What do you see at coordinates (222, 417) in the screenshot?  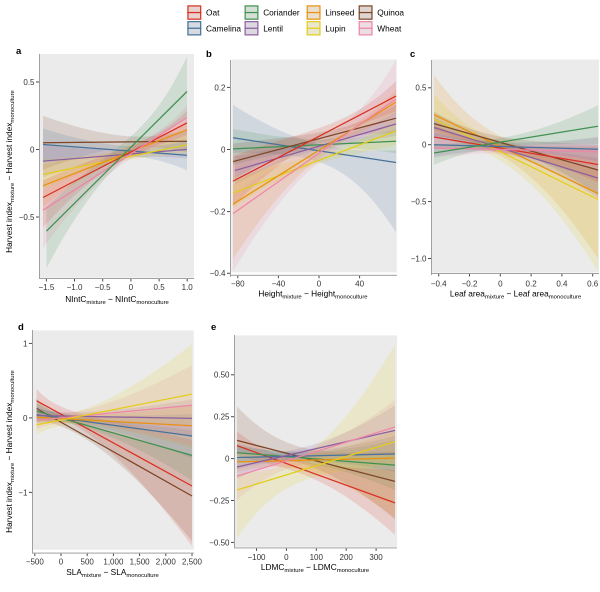 I see `svg-text: 0.25` at bounding box center [222, 417].